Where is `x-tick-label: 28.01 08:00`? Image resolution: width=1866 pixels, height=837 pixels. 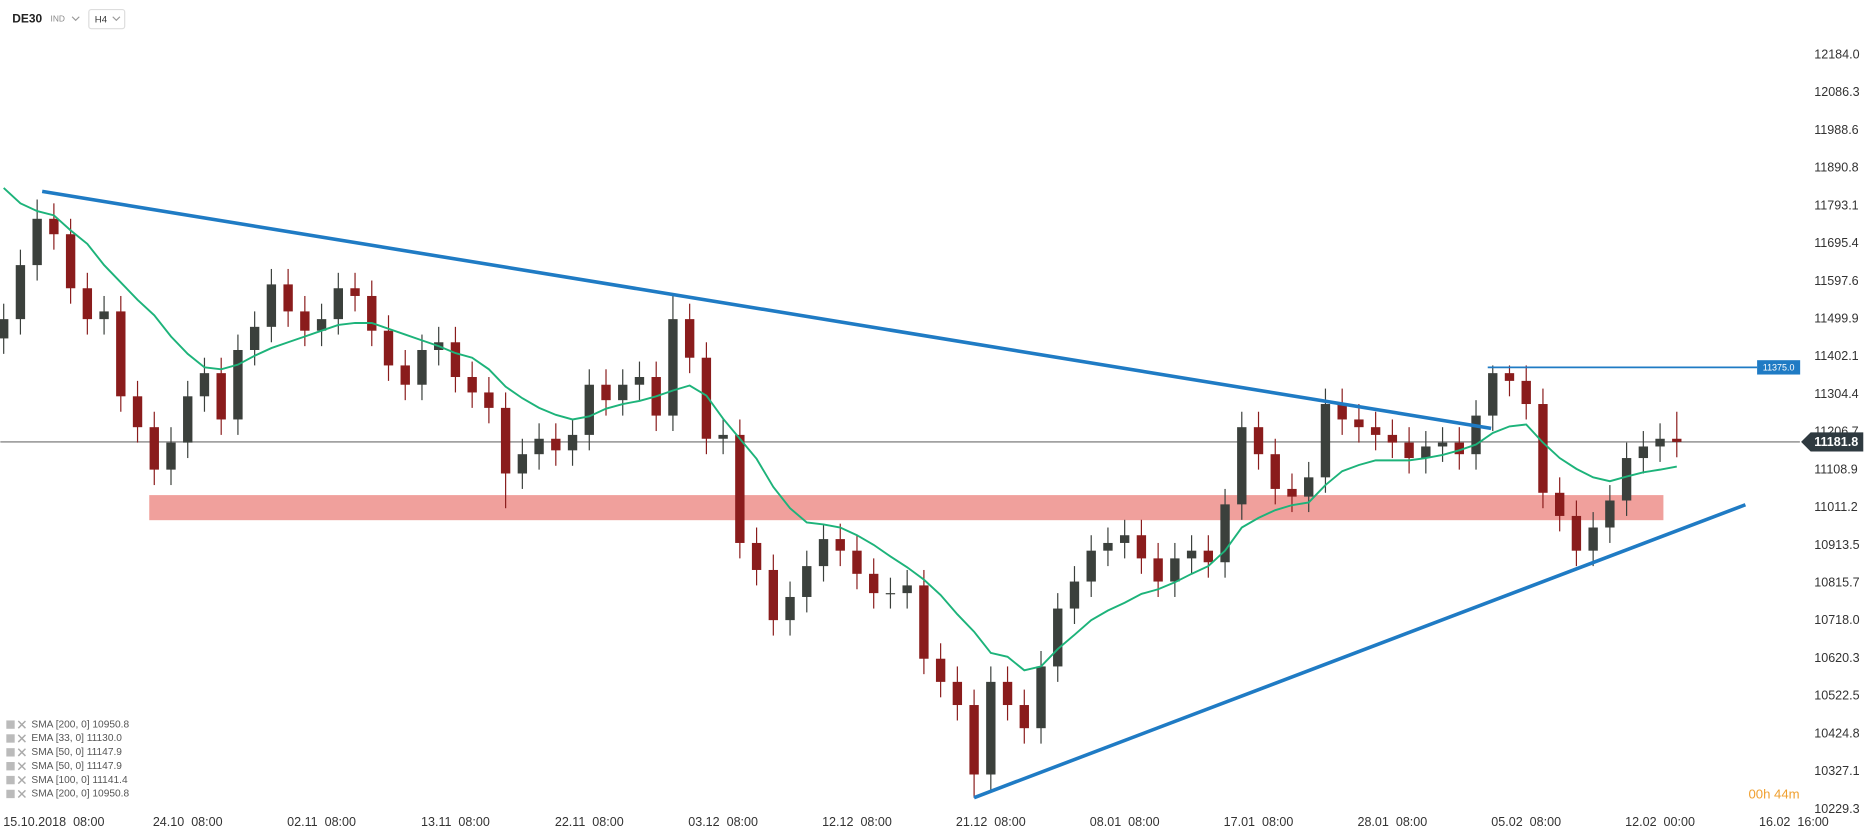
x-tick-label: 28.01 08:00 is located at coordinates (1392, 822).